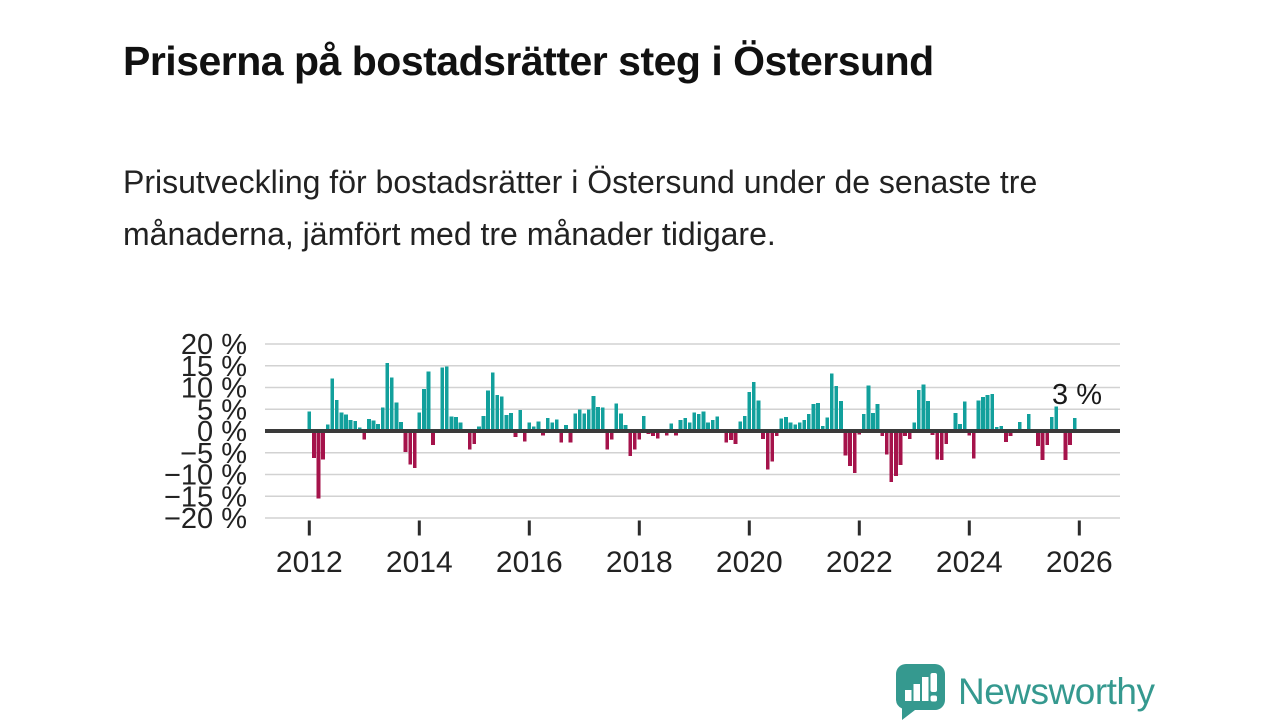  Describe the element at coordinates (214, 367) in the screenshot. I see `y-tick-label: 15 %` at that location.